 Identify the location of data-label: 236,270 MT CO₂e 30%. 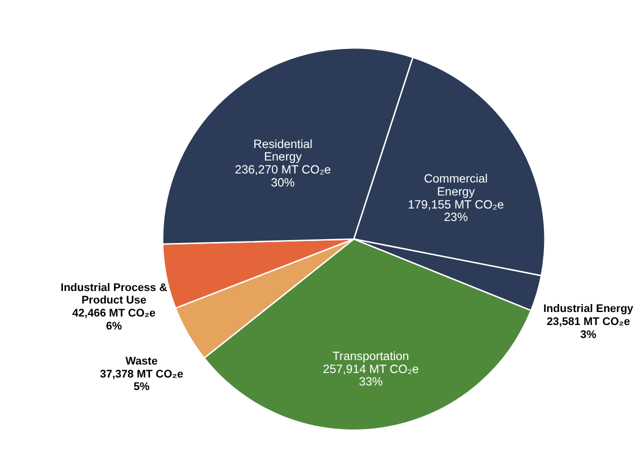
(283, 176).